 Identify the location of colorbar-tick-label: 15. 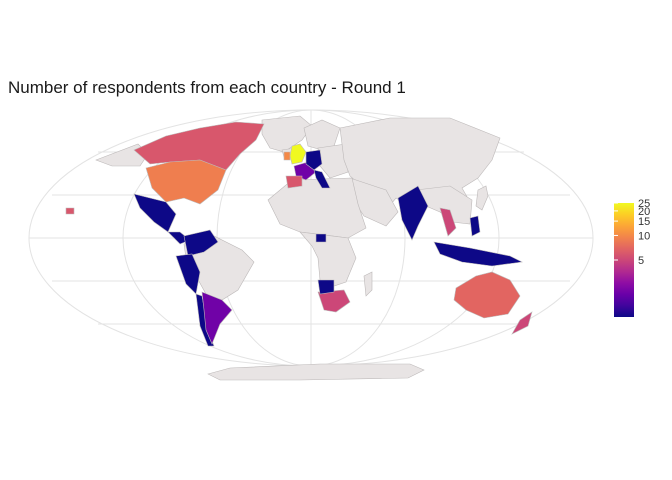
(644, 222).